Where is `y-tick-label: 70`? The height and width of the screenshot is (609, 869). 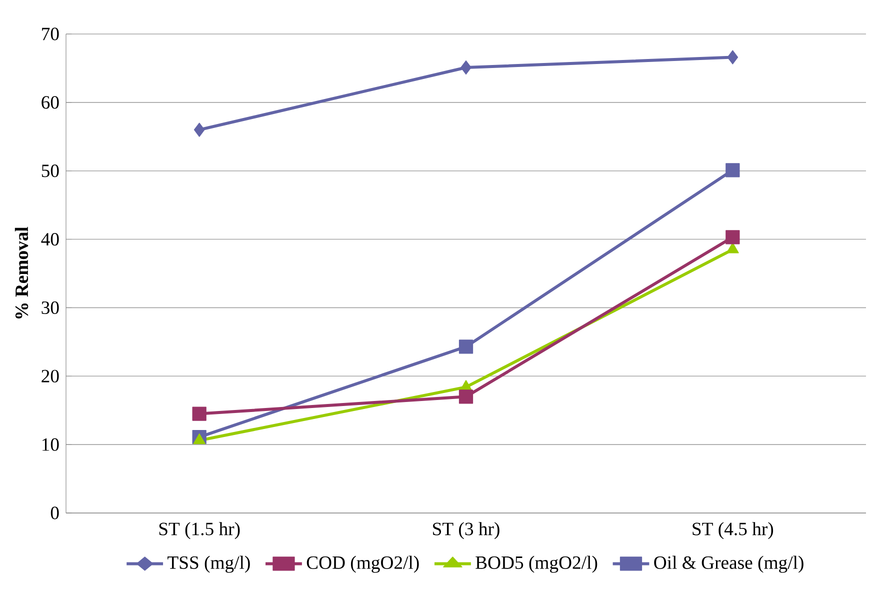
y-tick-label: 70 is located at coordinates (50, 34).